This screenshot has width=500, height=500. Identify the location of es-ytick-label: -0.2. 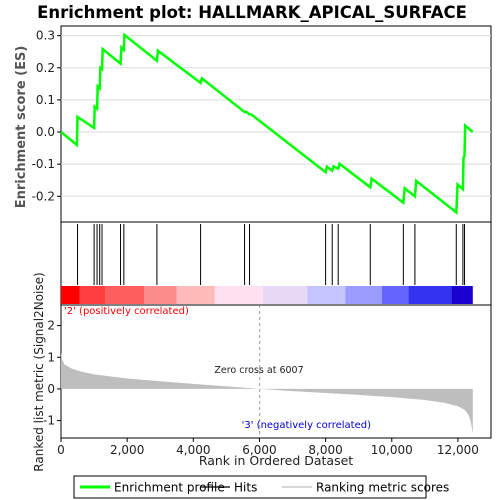
(43, 196).